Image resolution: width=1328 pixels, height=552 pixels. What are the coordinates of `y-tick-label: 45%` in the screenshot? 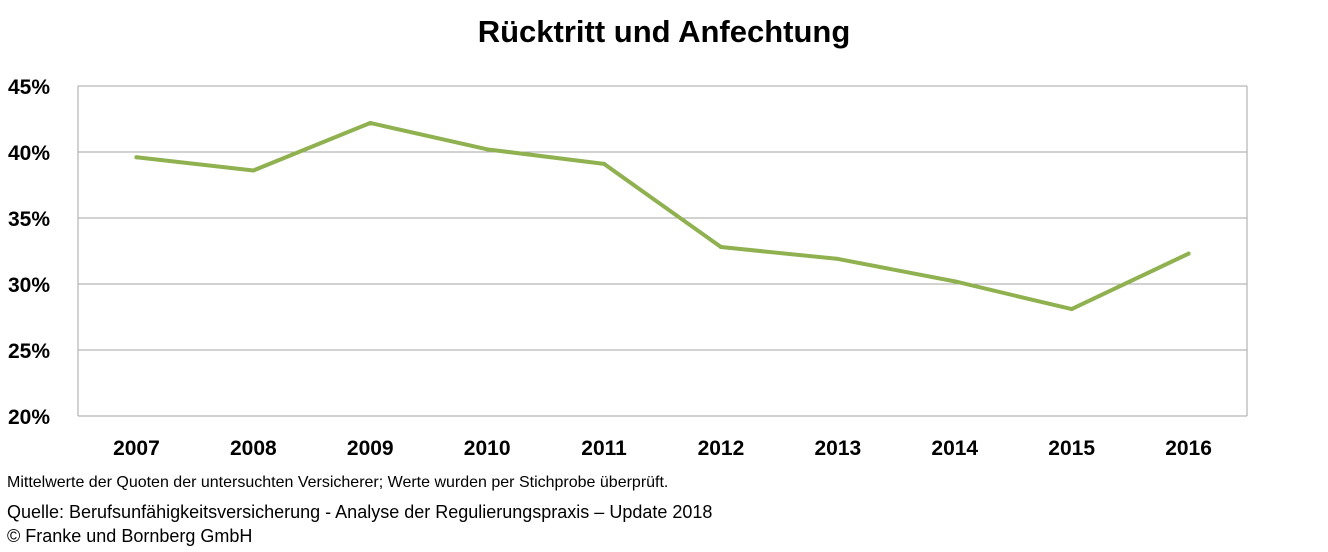 It's located at (29, 87).